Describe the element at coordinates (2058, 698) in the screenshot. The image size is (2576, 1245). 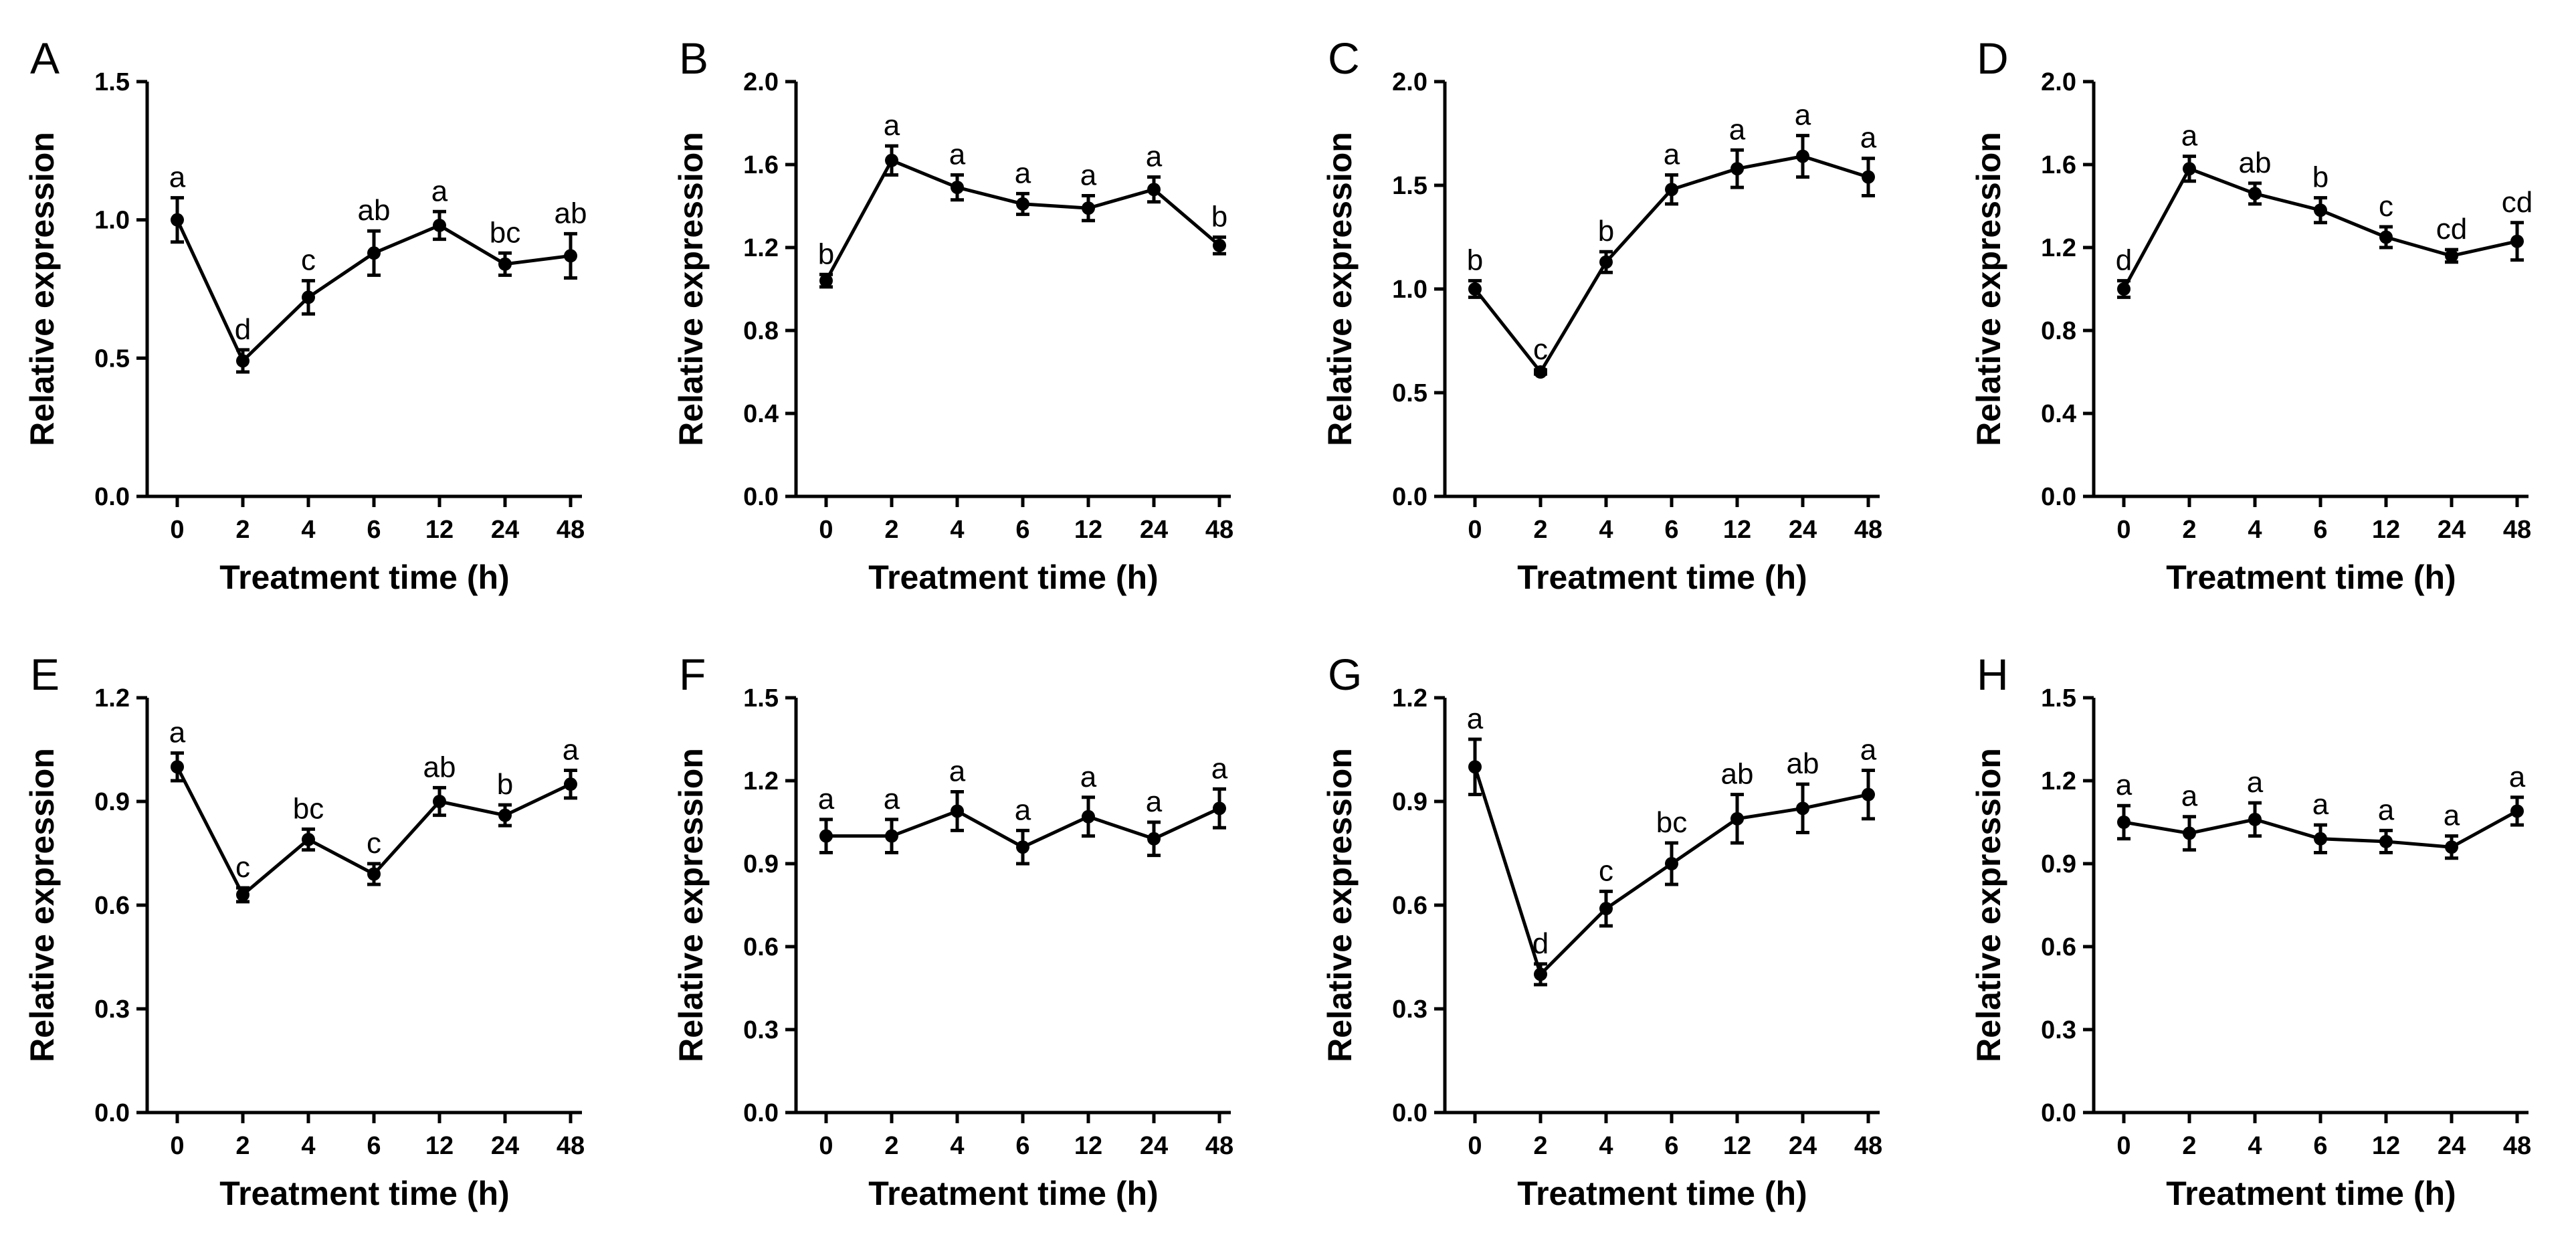
I see `y-tick-label: 1.5` at that location.